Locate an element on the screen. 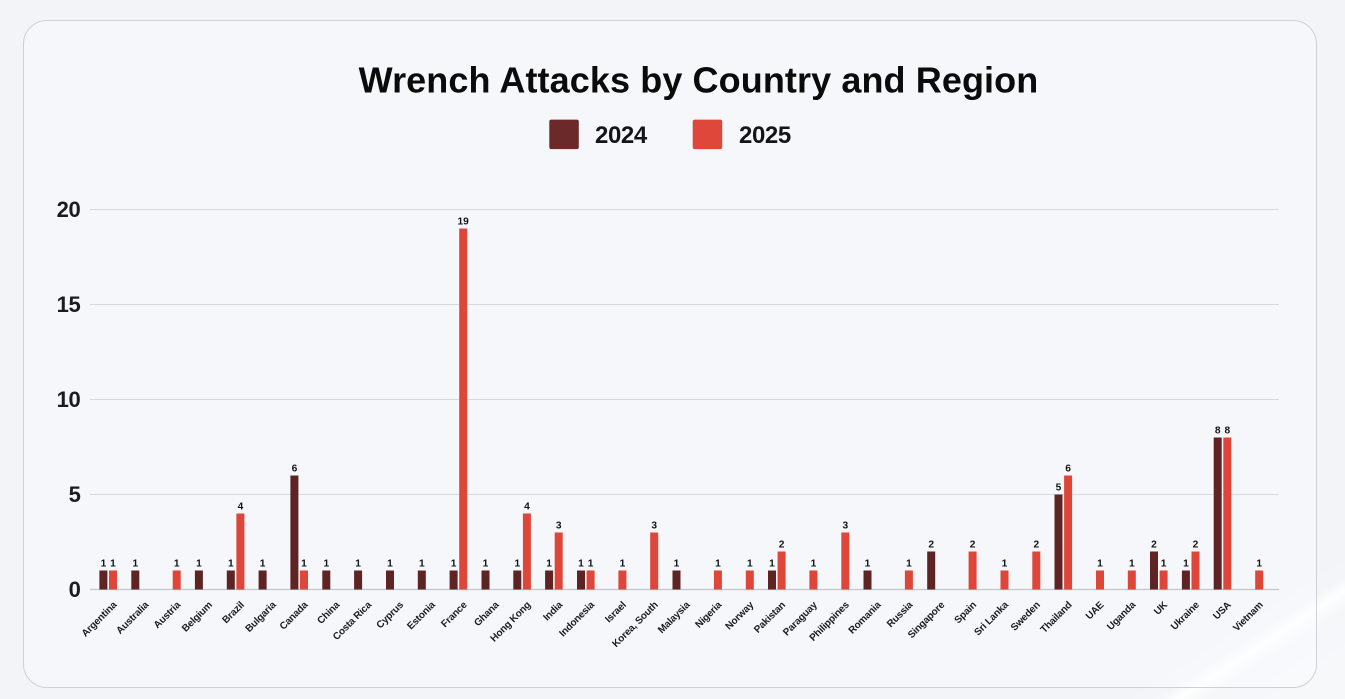 The height and width of the screenshot is (699, 1345). svg-text: Uganda is located at coordinates (1121, 615).